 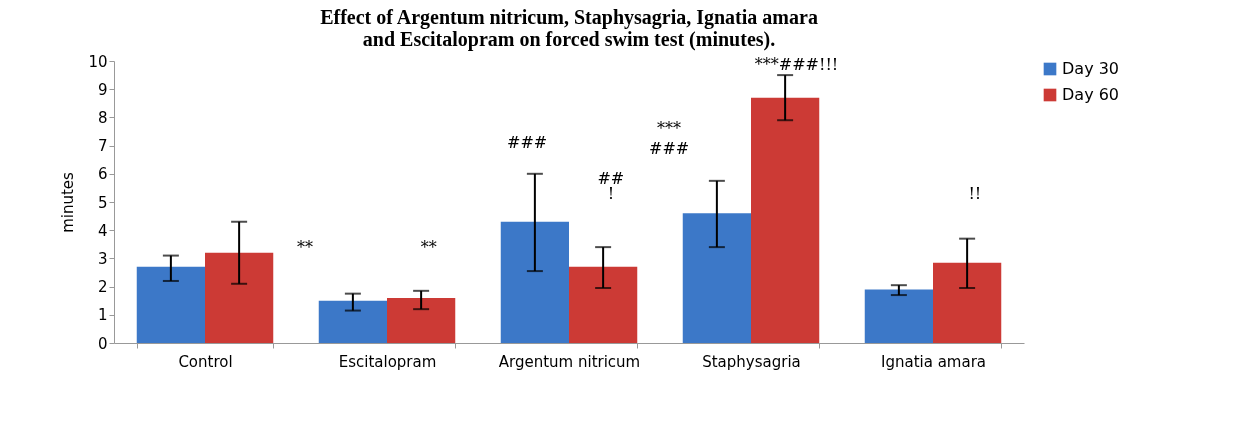 I want to click on x-tick-label: Staphysagria, so click(x=751, y=361).